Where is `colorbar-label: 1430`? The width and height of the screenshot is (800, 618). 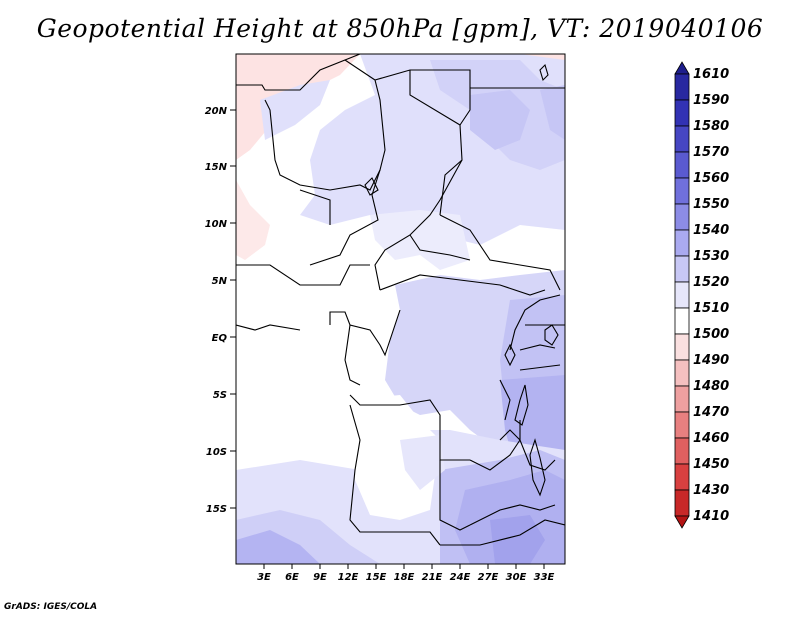
colorbar-label: 1430 is located at coordinates (711, 490).